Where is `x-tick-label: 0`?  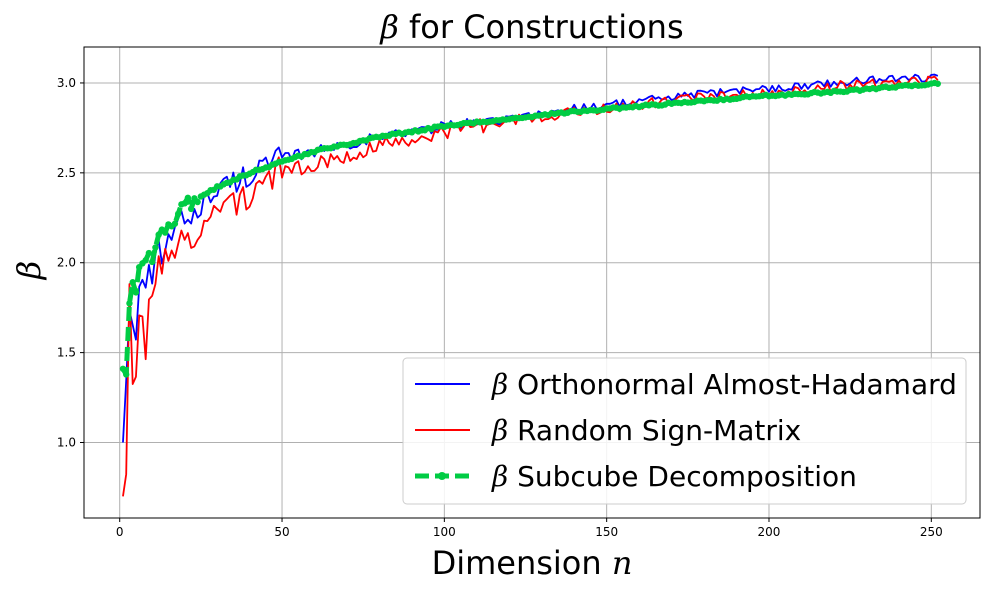 x-tick-label: 0 is located at coordinates (120, 532).